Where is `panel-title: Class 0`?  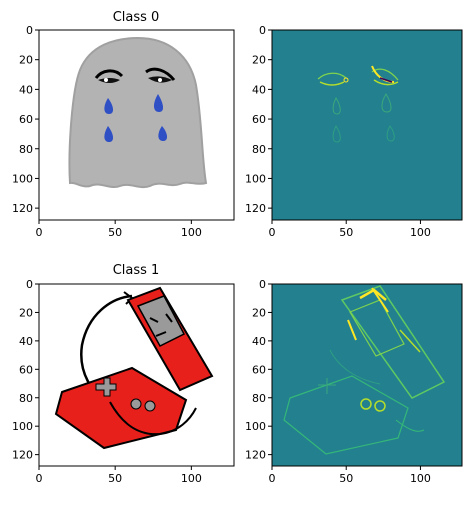 panel-title: Class 0 is located at coordinates (136, 17).